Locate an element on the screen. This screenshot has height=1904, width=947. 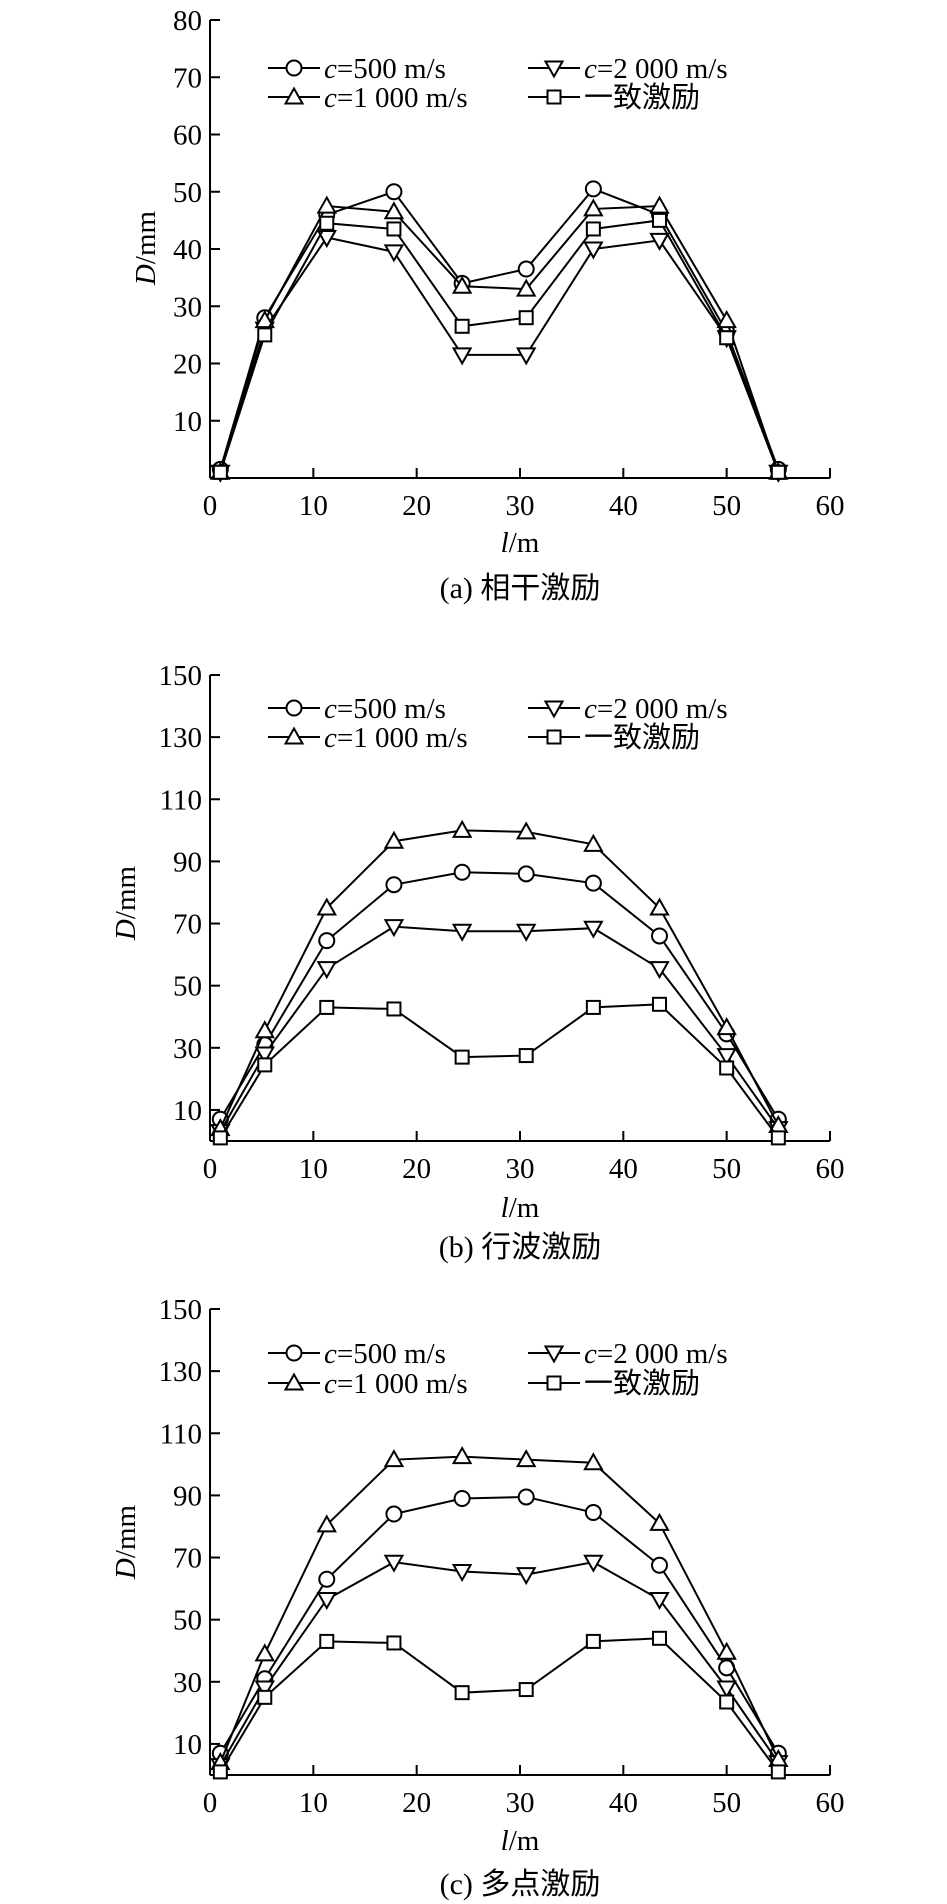
legend-item-triangle-up: c=1 000 m/s is located at coordinates (368, 1384).